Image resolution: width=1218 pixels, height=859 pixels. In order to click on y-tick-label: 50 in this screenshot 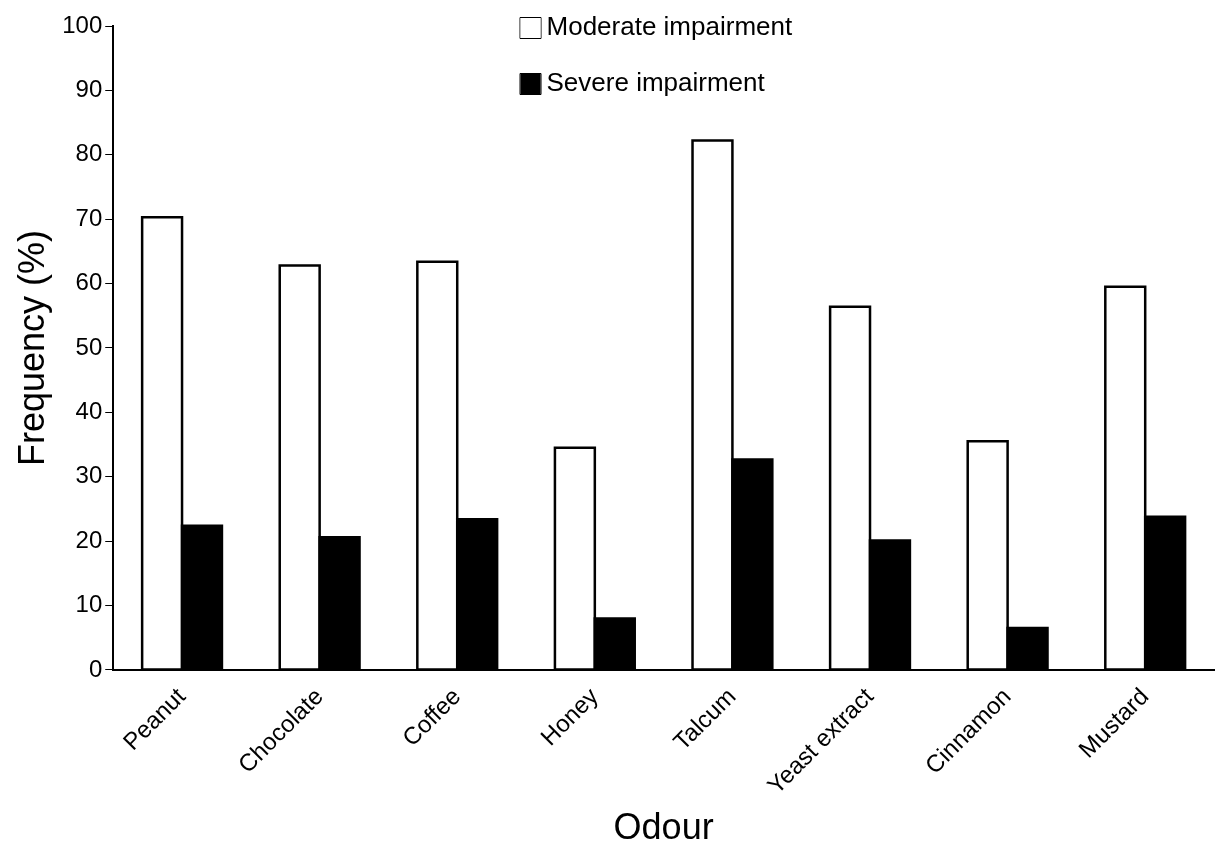, I will do `click(89, 346)`.